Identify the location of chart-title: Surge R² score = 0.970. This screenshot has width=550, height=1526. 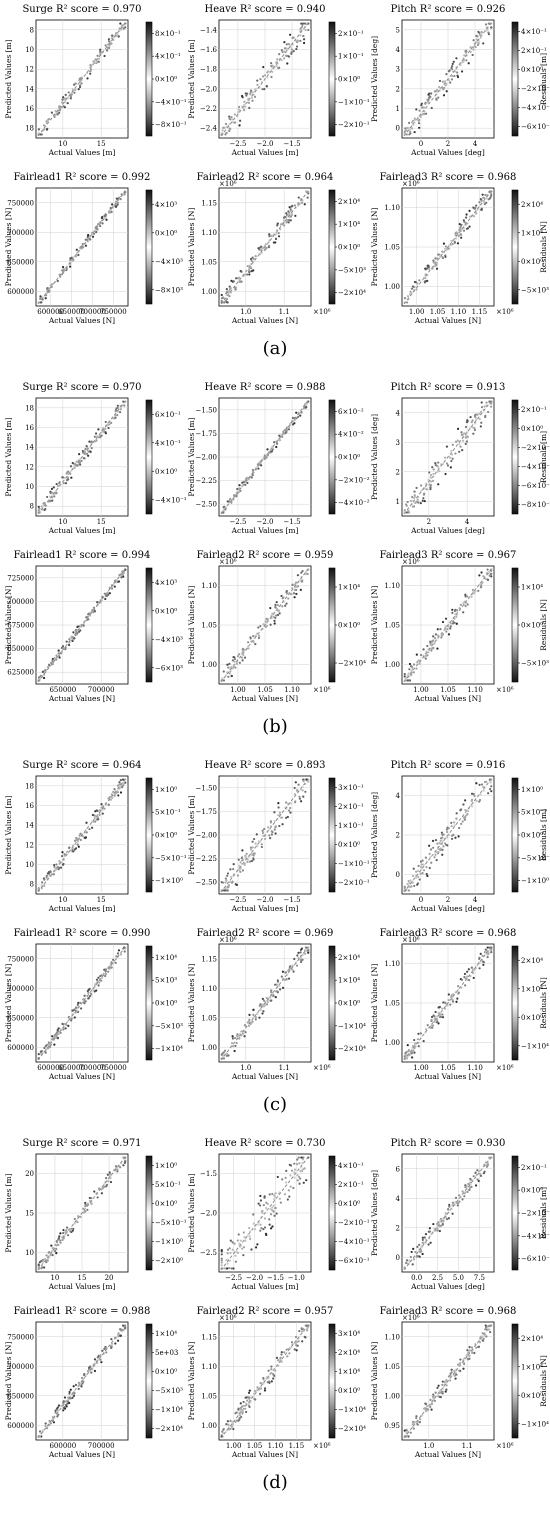
(81, 387).